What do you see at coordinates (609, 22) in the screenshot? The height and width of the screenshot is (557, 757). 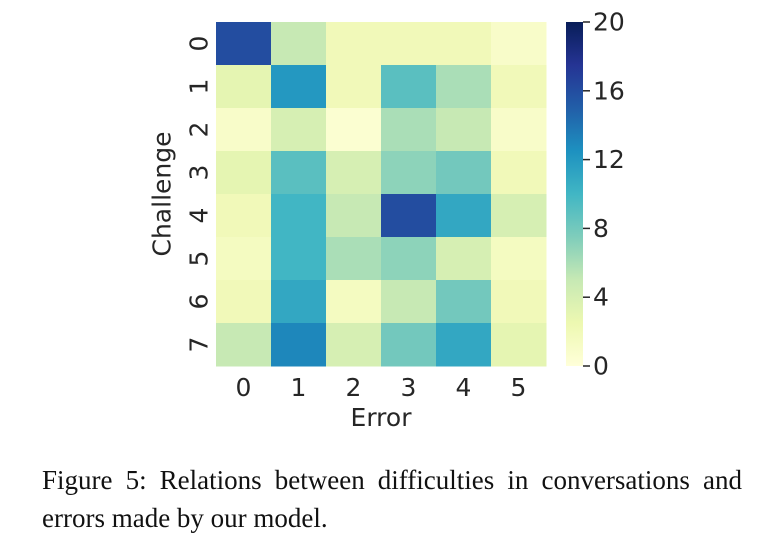 I see `colorbar-tick-label: 20` at bounding box center [609, 22].